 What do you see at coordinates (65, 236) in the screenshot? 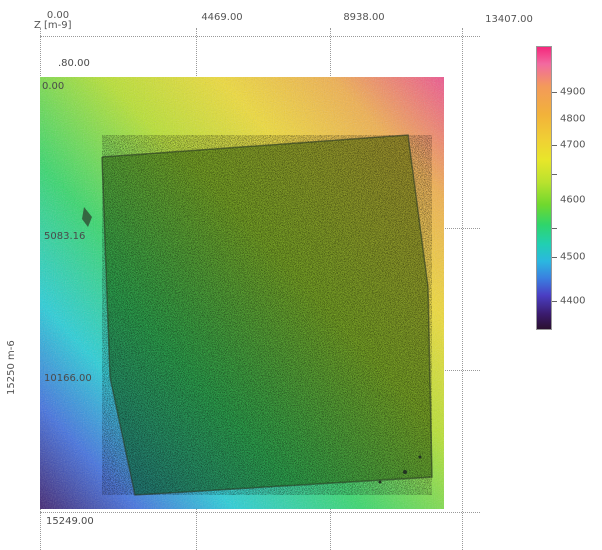
I see `y-label-mid1: 5083.16` at bounding box center [65, 236].